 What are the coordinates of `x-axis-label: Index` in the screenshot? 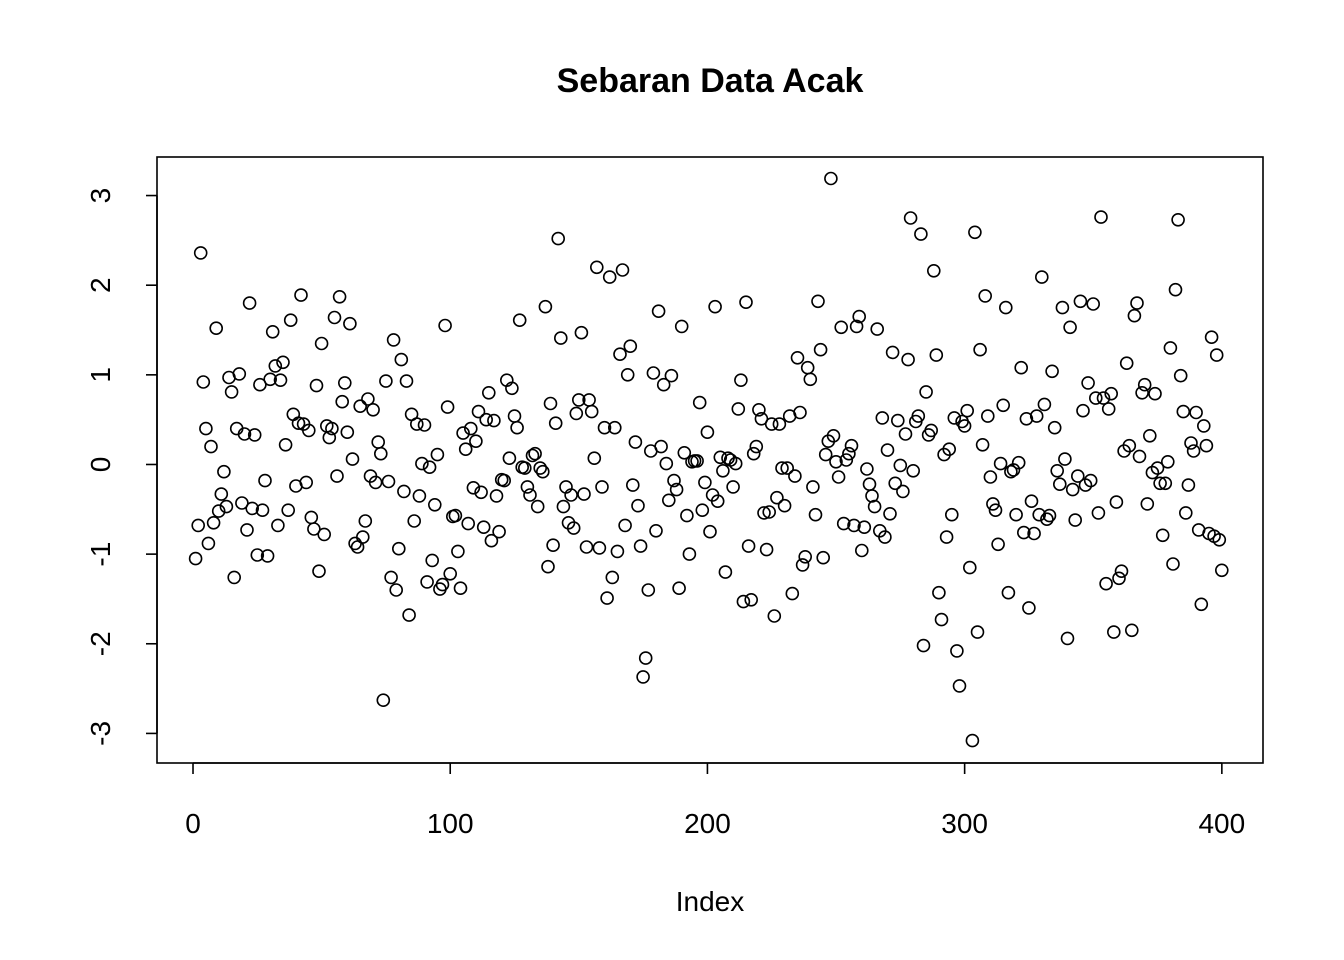 It's located at (710, 901).